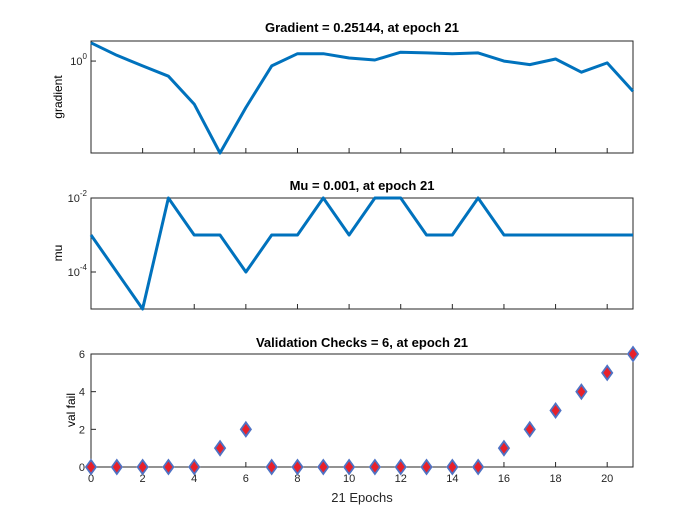 This screenshot has height=525, width=700. Describe the element at coordinates (401, 479) in the screenshot. I see `x-tick-label: 12` at that location.